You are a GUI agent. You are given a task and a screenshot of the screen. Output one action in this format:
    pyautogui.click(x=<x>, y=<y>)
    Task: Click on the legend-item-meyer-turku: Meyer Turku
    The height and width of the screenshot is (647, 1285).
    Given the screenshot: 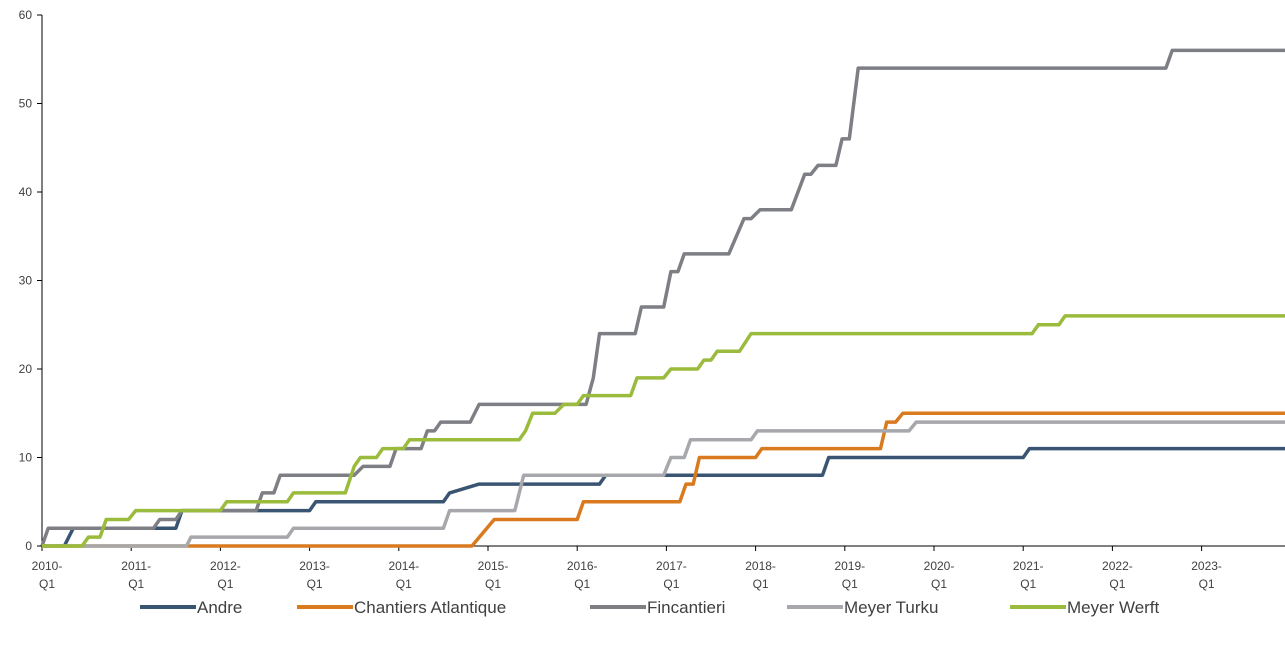 What is the action you would take?
    pyautogui.click(x=862, y=607)
    